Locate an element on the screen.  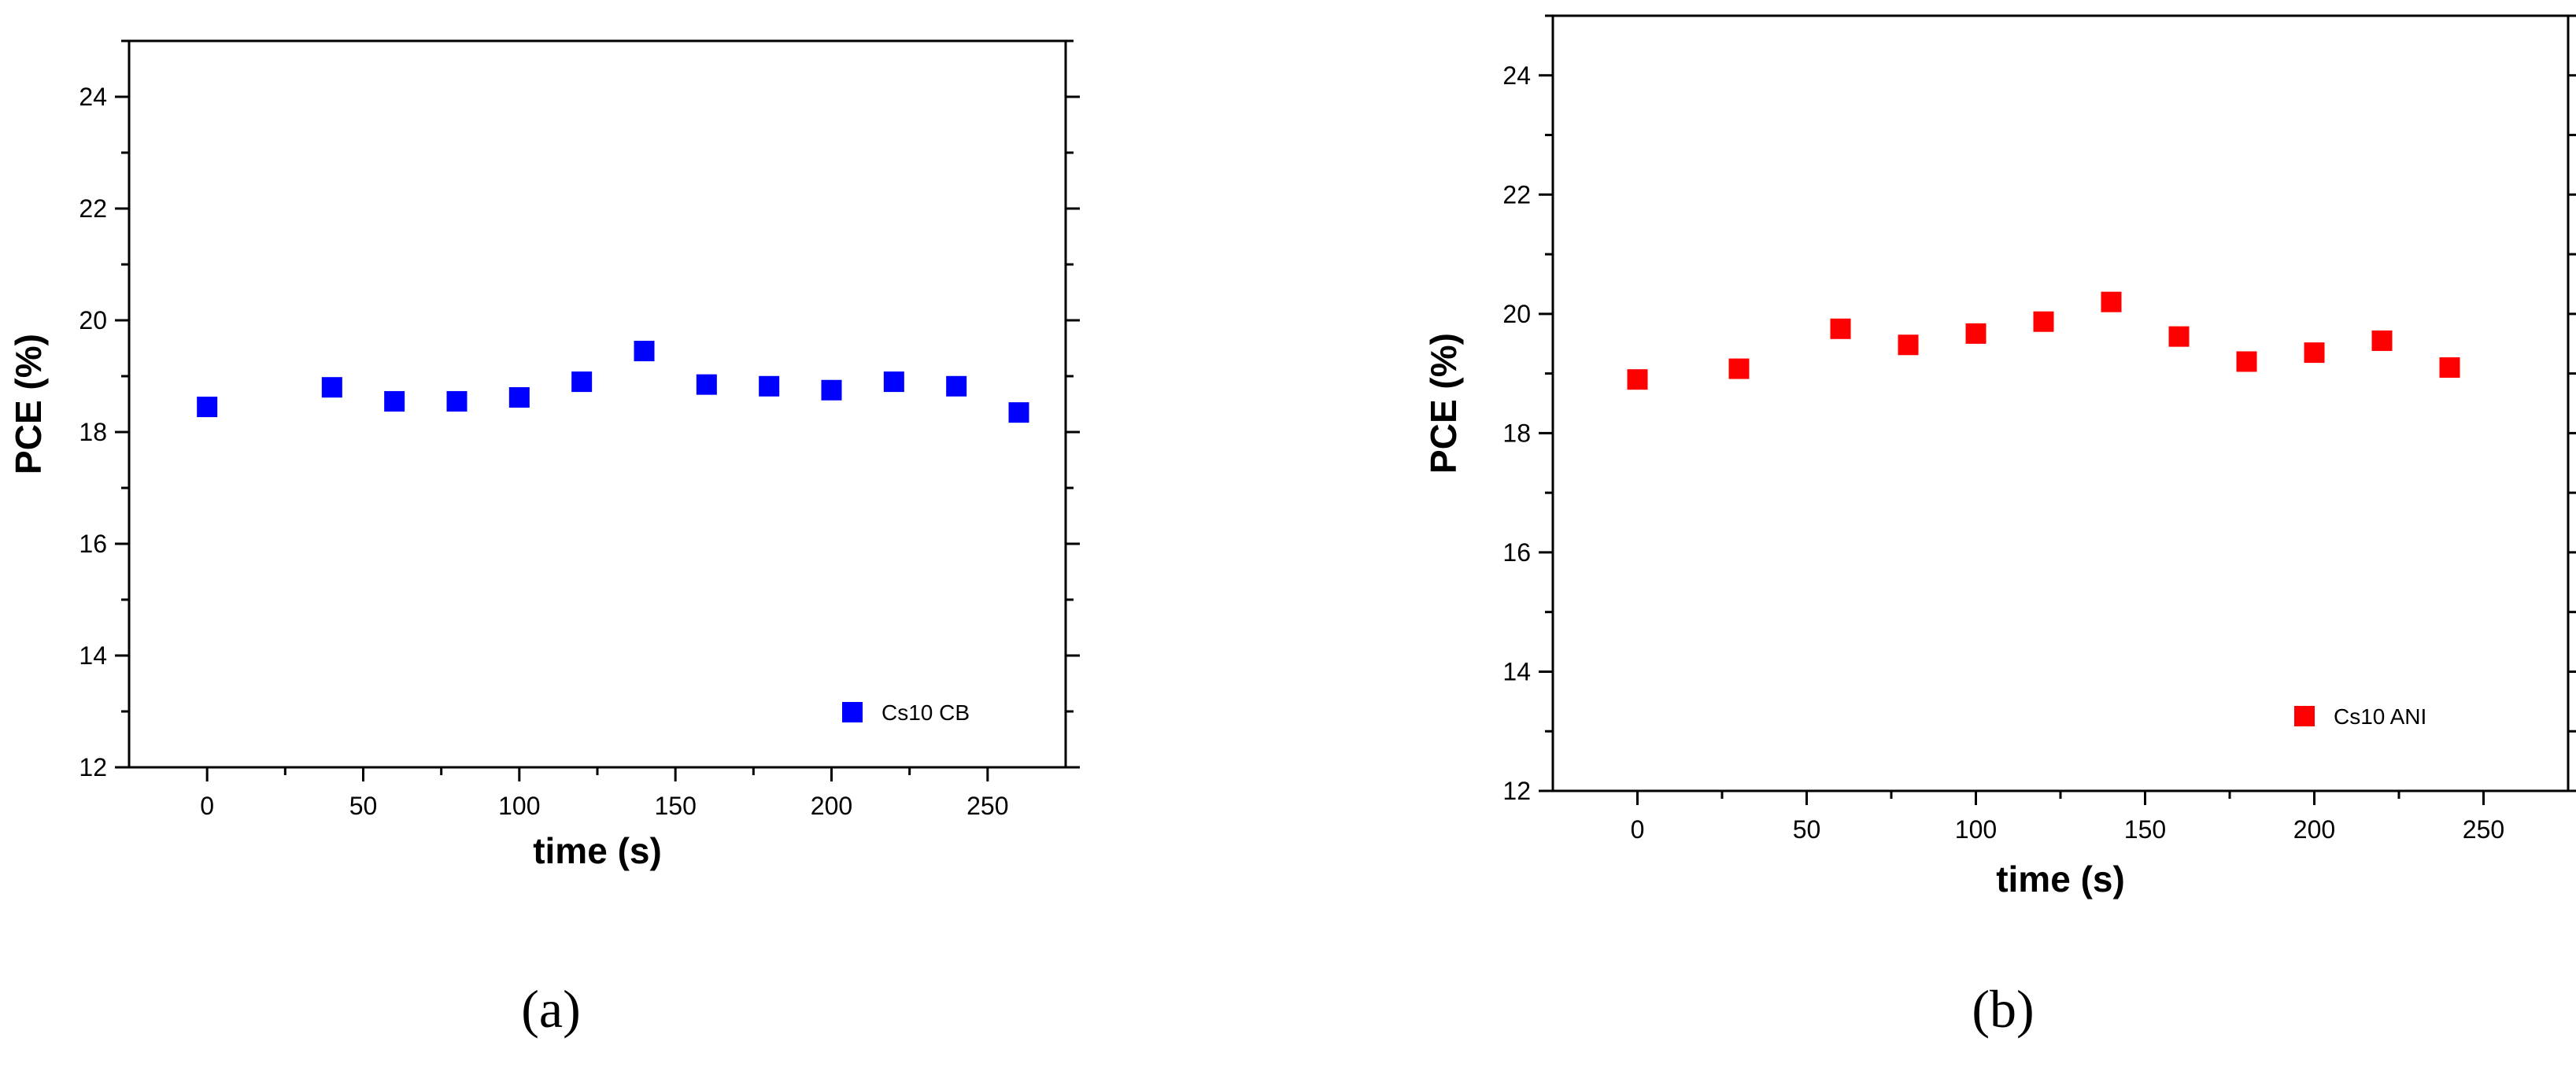
panel-caption: (b) is located at coordinates (2003, 1009).